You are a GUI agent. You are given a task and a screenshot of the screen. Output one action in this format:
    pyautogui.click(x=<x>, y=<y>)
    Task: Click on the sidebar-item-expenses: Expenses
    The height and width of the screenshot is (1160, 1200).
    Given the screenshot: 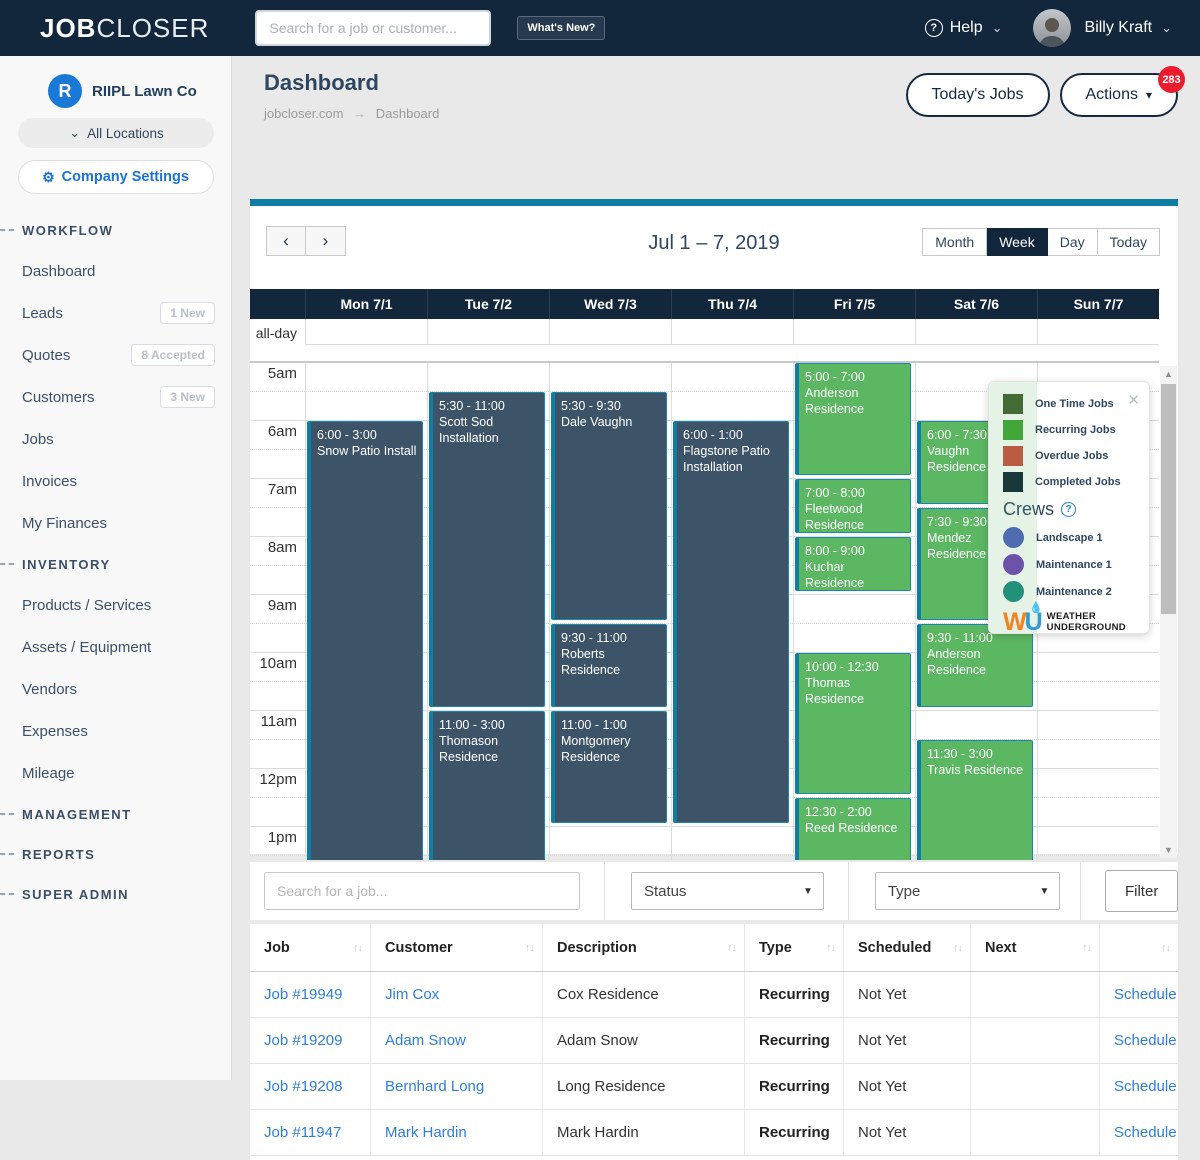 What is the action you would take?
    pyautogui.click(x=115, y=731)
    